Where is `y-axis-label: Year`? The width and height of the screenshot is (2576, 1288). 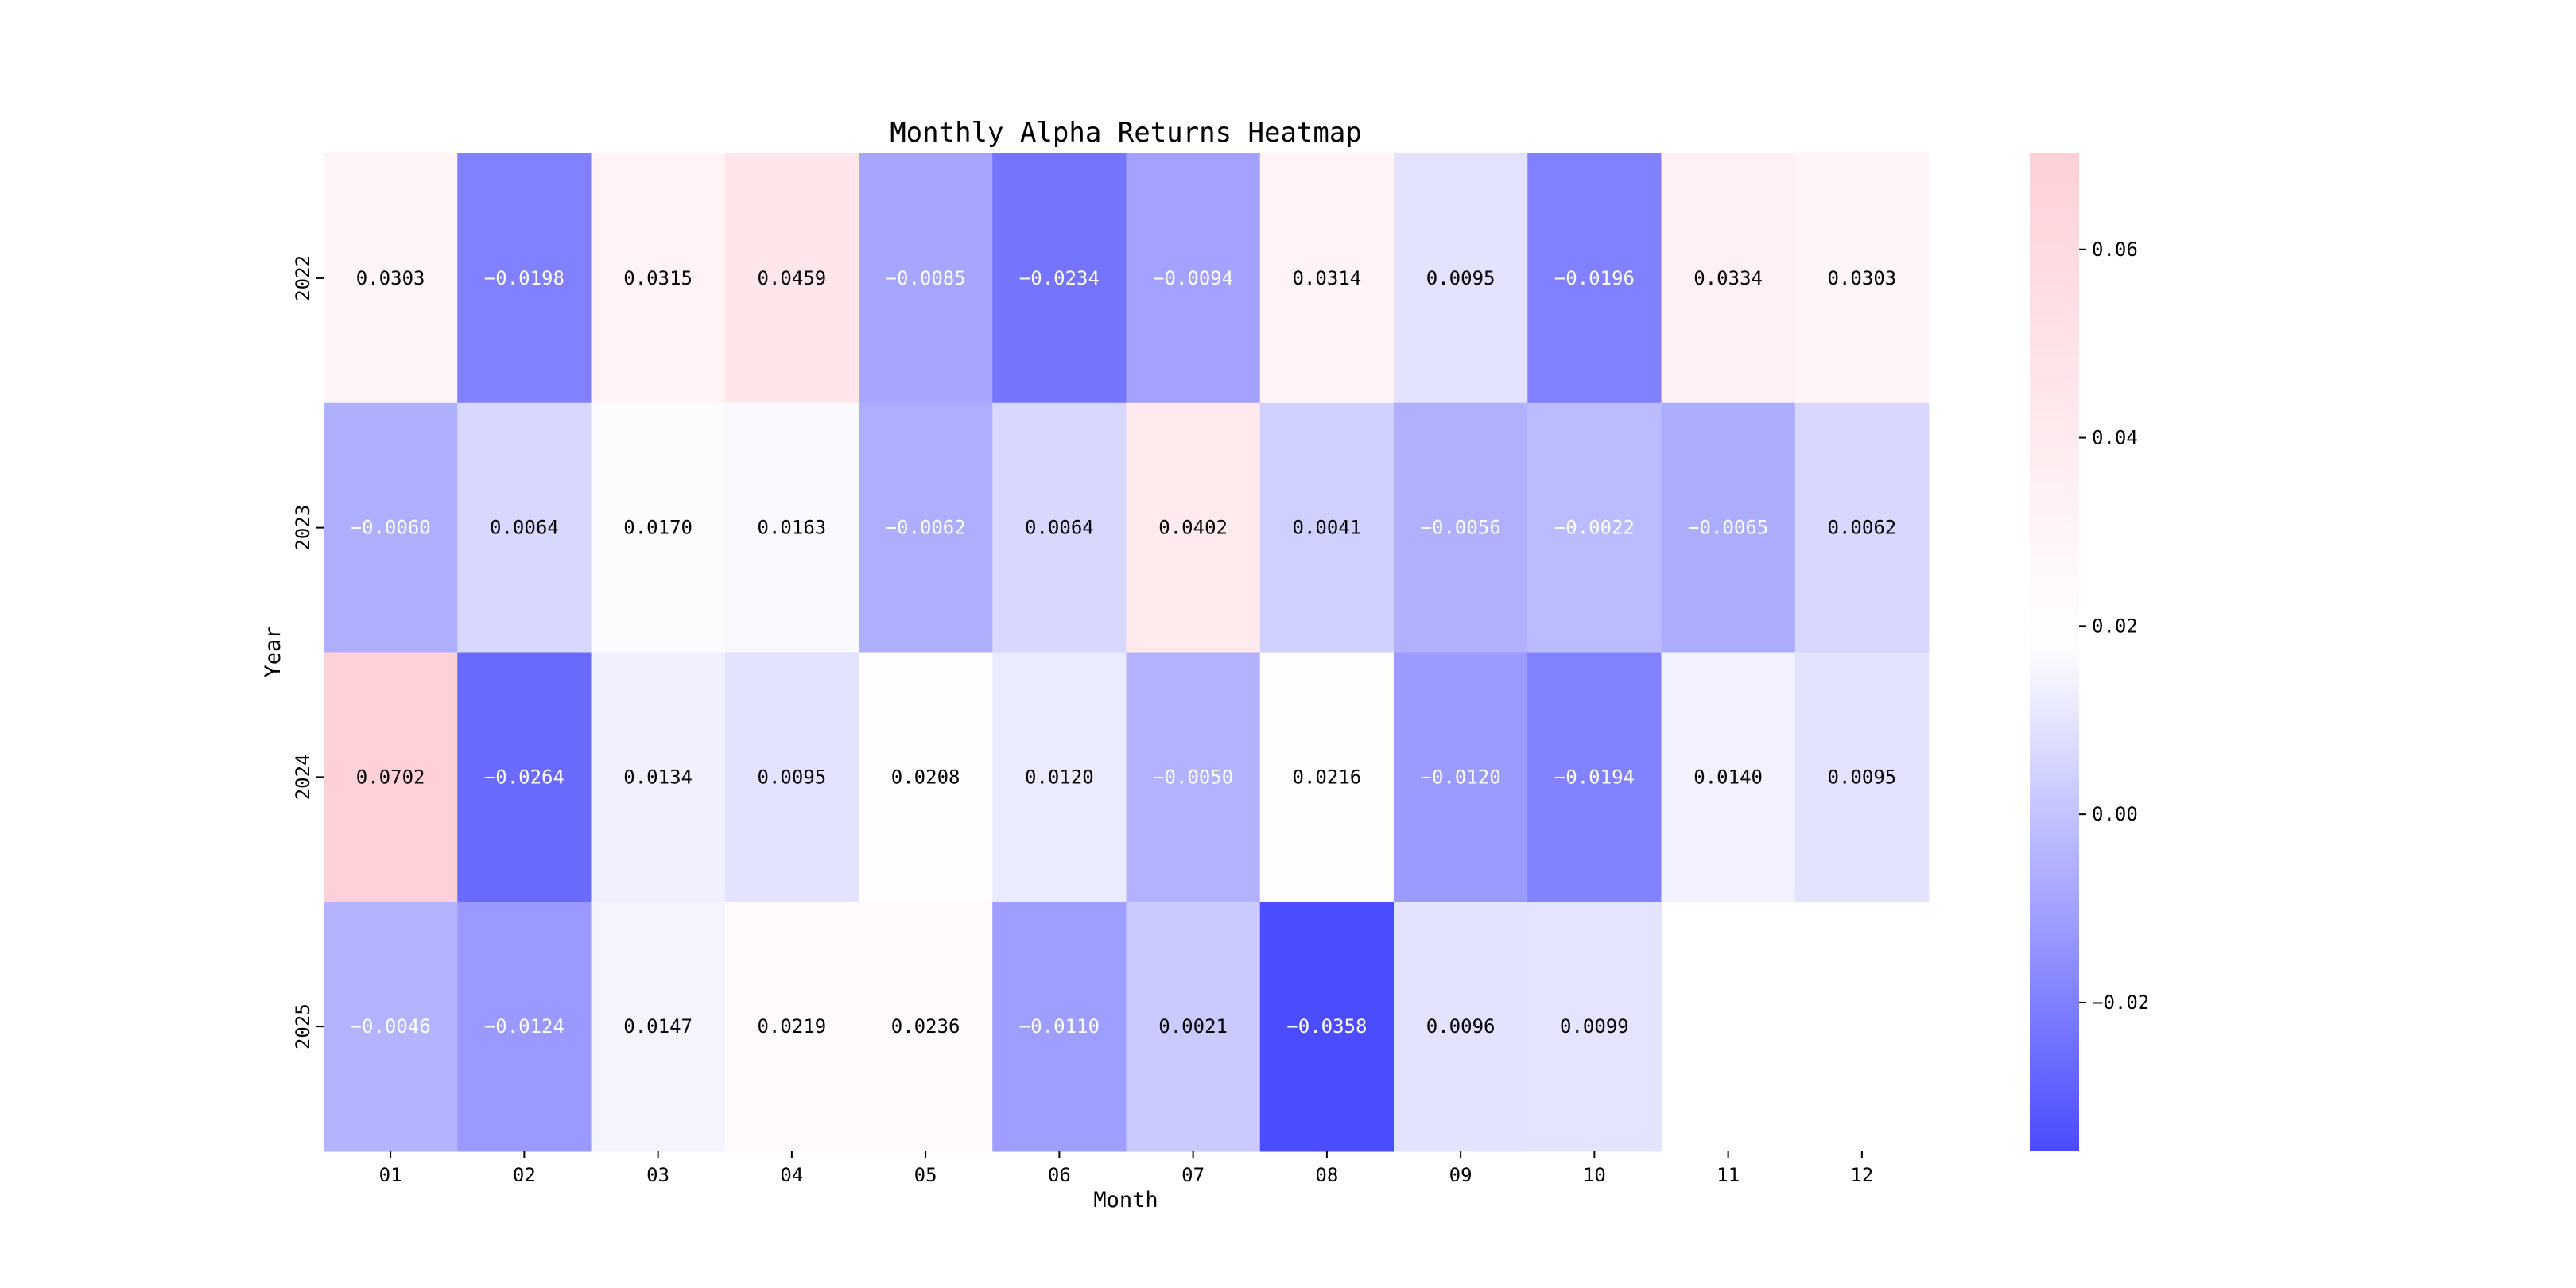 y-axis-label: Year is located at coordinates (273, 651).